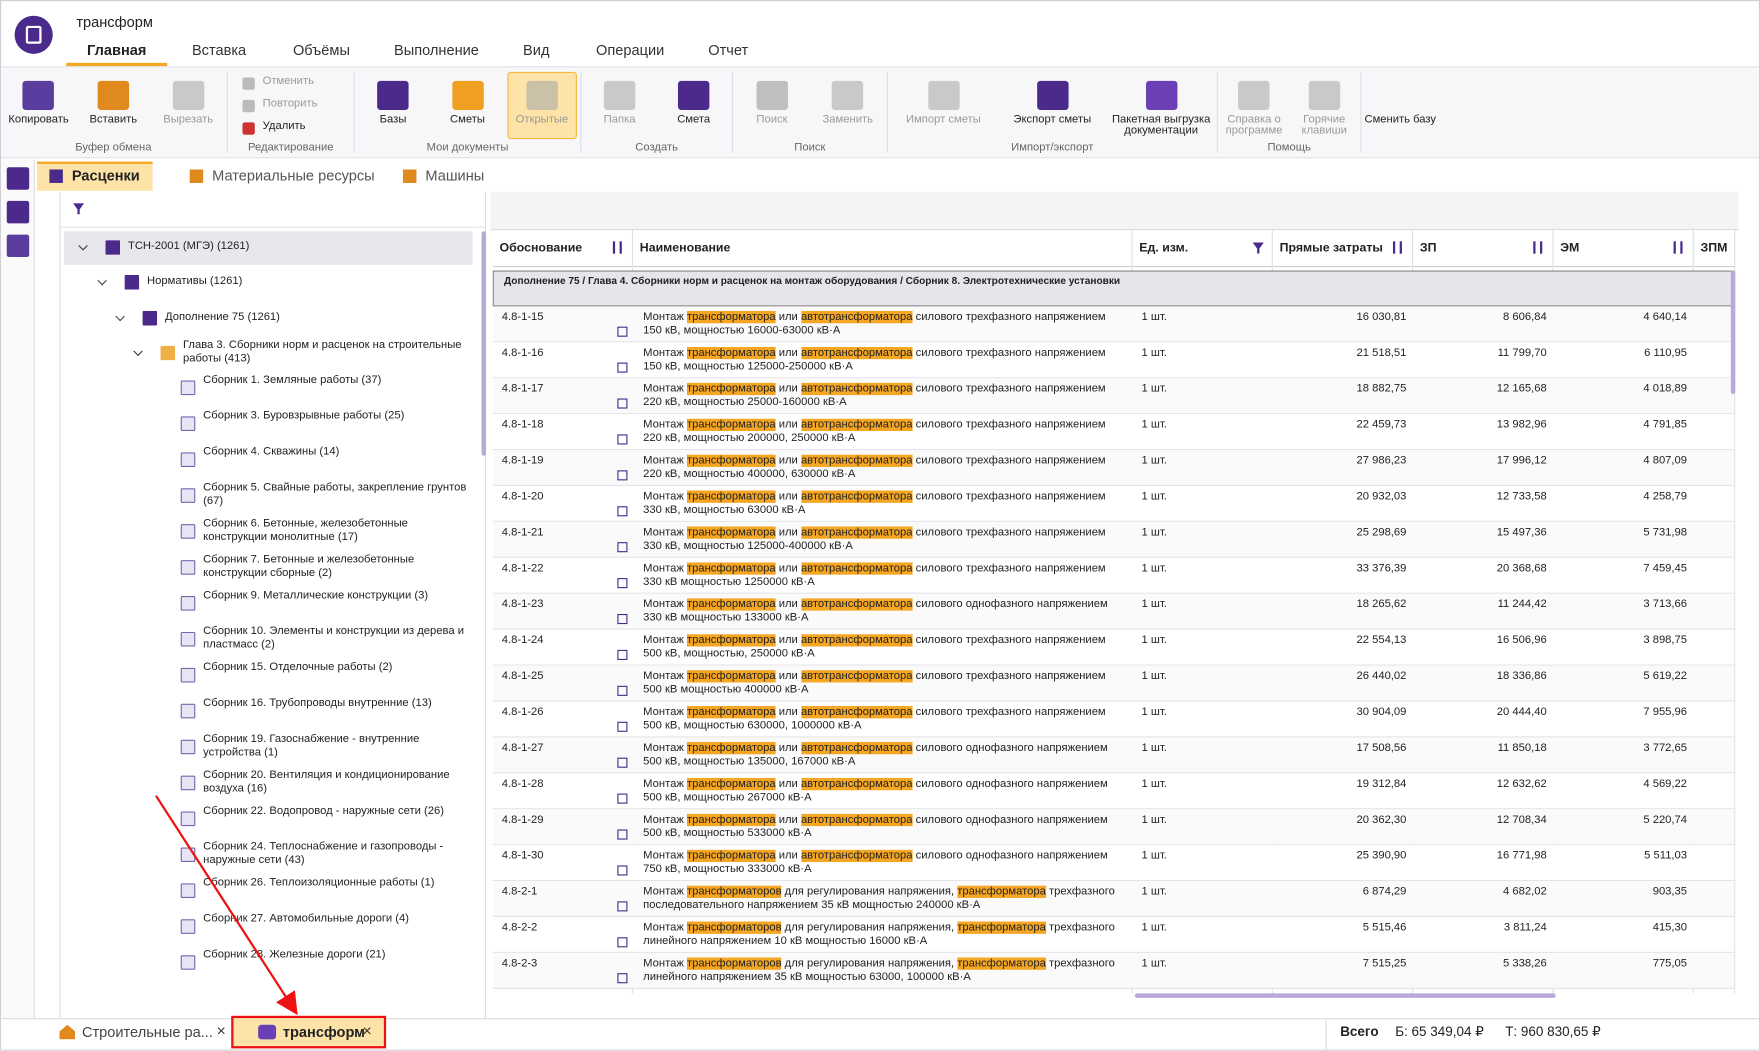  I want to click on ribbon-button: Горячие клавиши, so click(1324, 125).